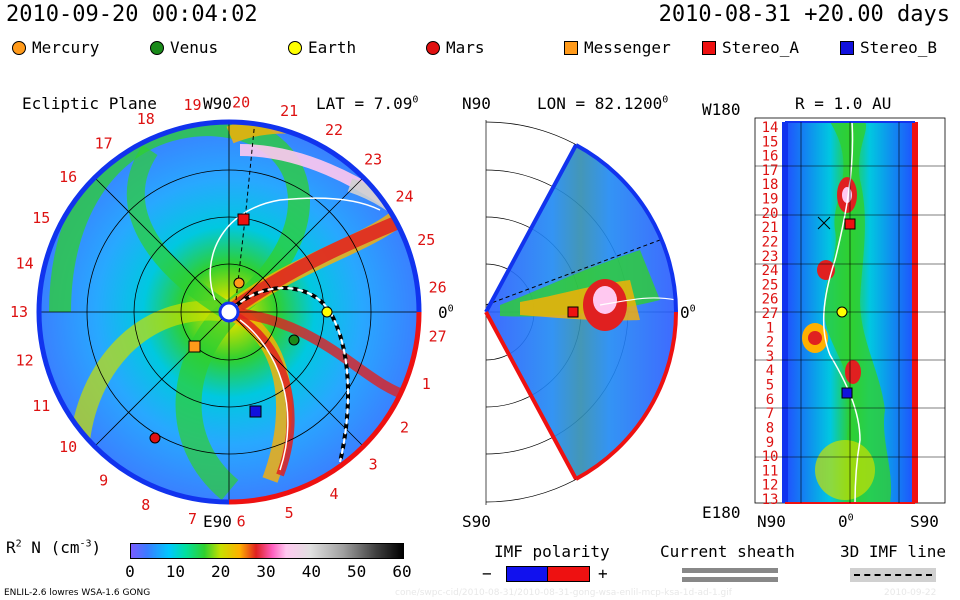 Image resolution: width=960 pixels, height=600 pixels. Describe the element at coordinates (438, 336) in the screenshot. I see `carrington-label: 27` at that location.